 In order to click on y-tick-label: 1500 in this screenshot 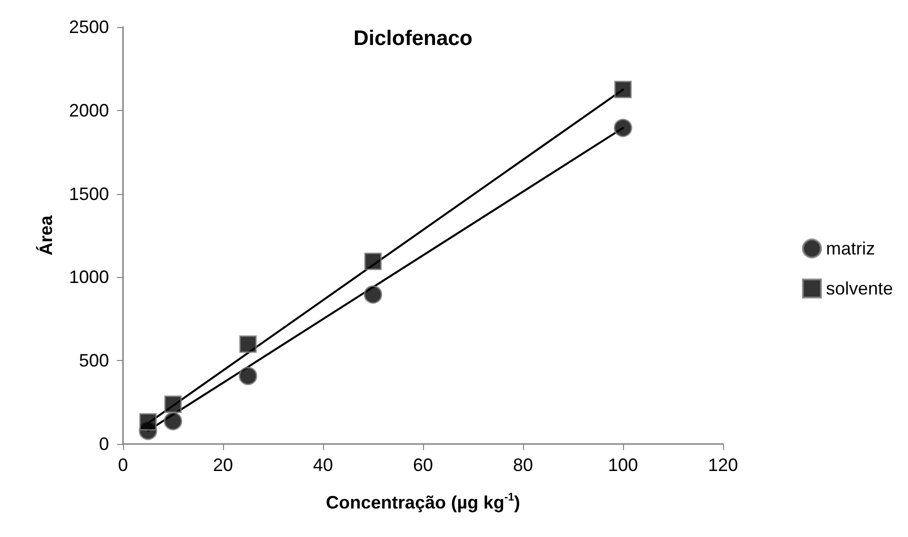, I will do `click(88, 194)`.